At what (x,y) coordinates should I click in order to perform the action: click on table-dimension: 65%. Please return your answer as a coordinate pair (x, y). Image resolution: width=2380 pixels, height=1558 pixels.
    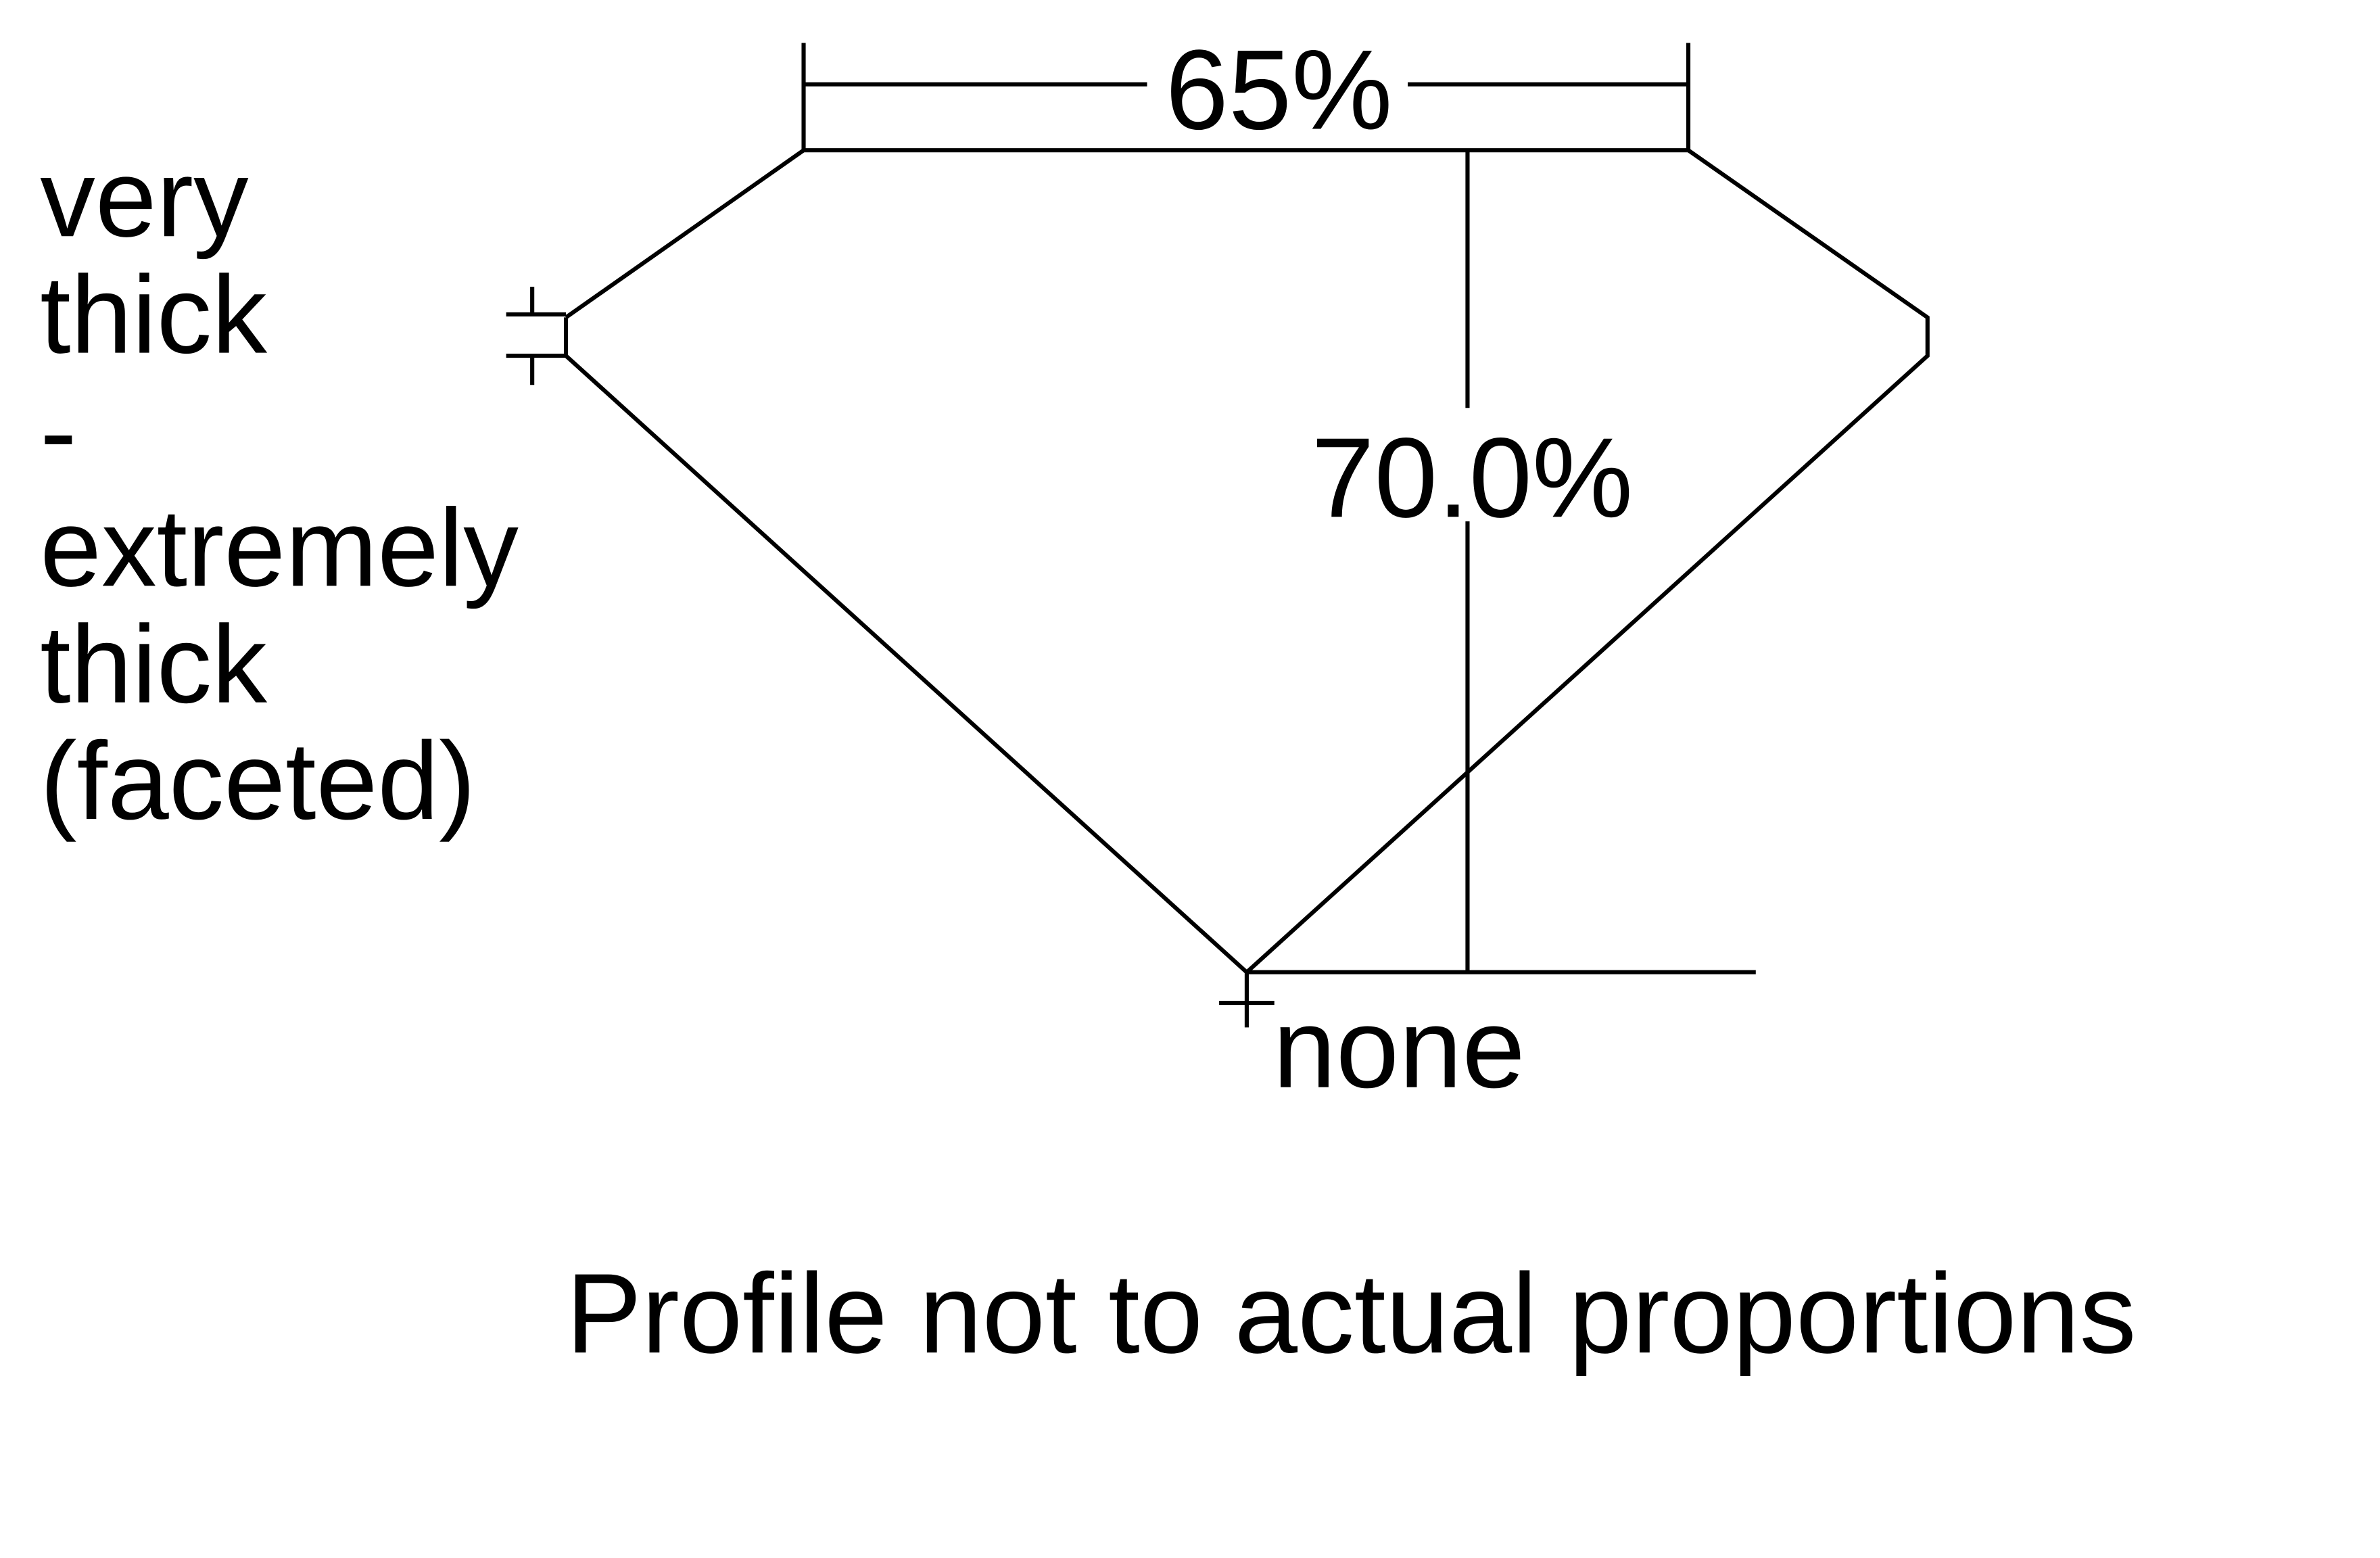
    Looking at the image, I should click on (1246, 90).